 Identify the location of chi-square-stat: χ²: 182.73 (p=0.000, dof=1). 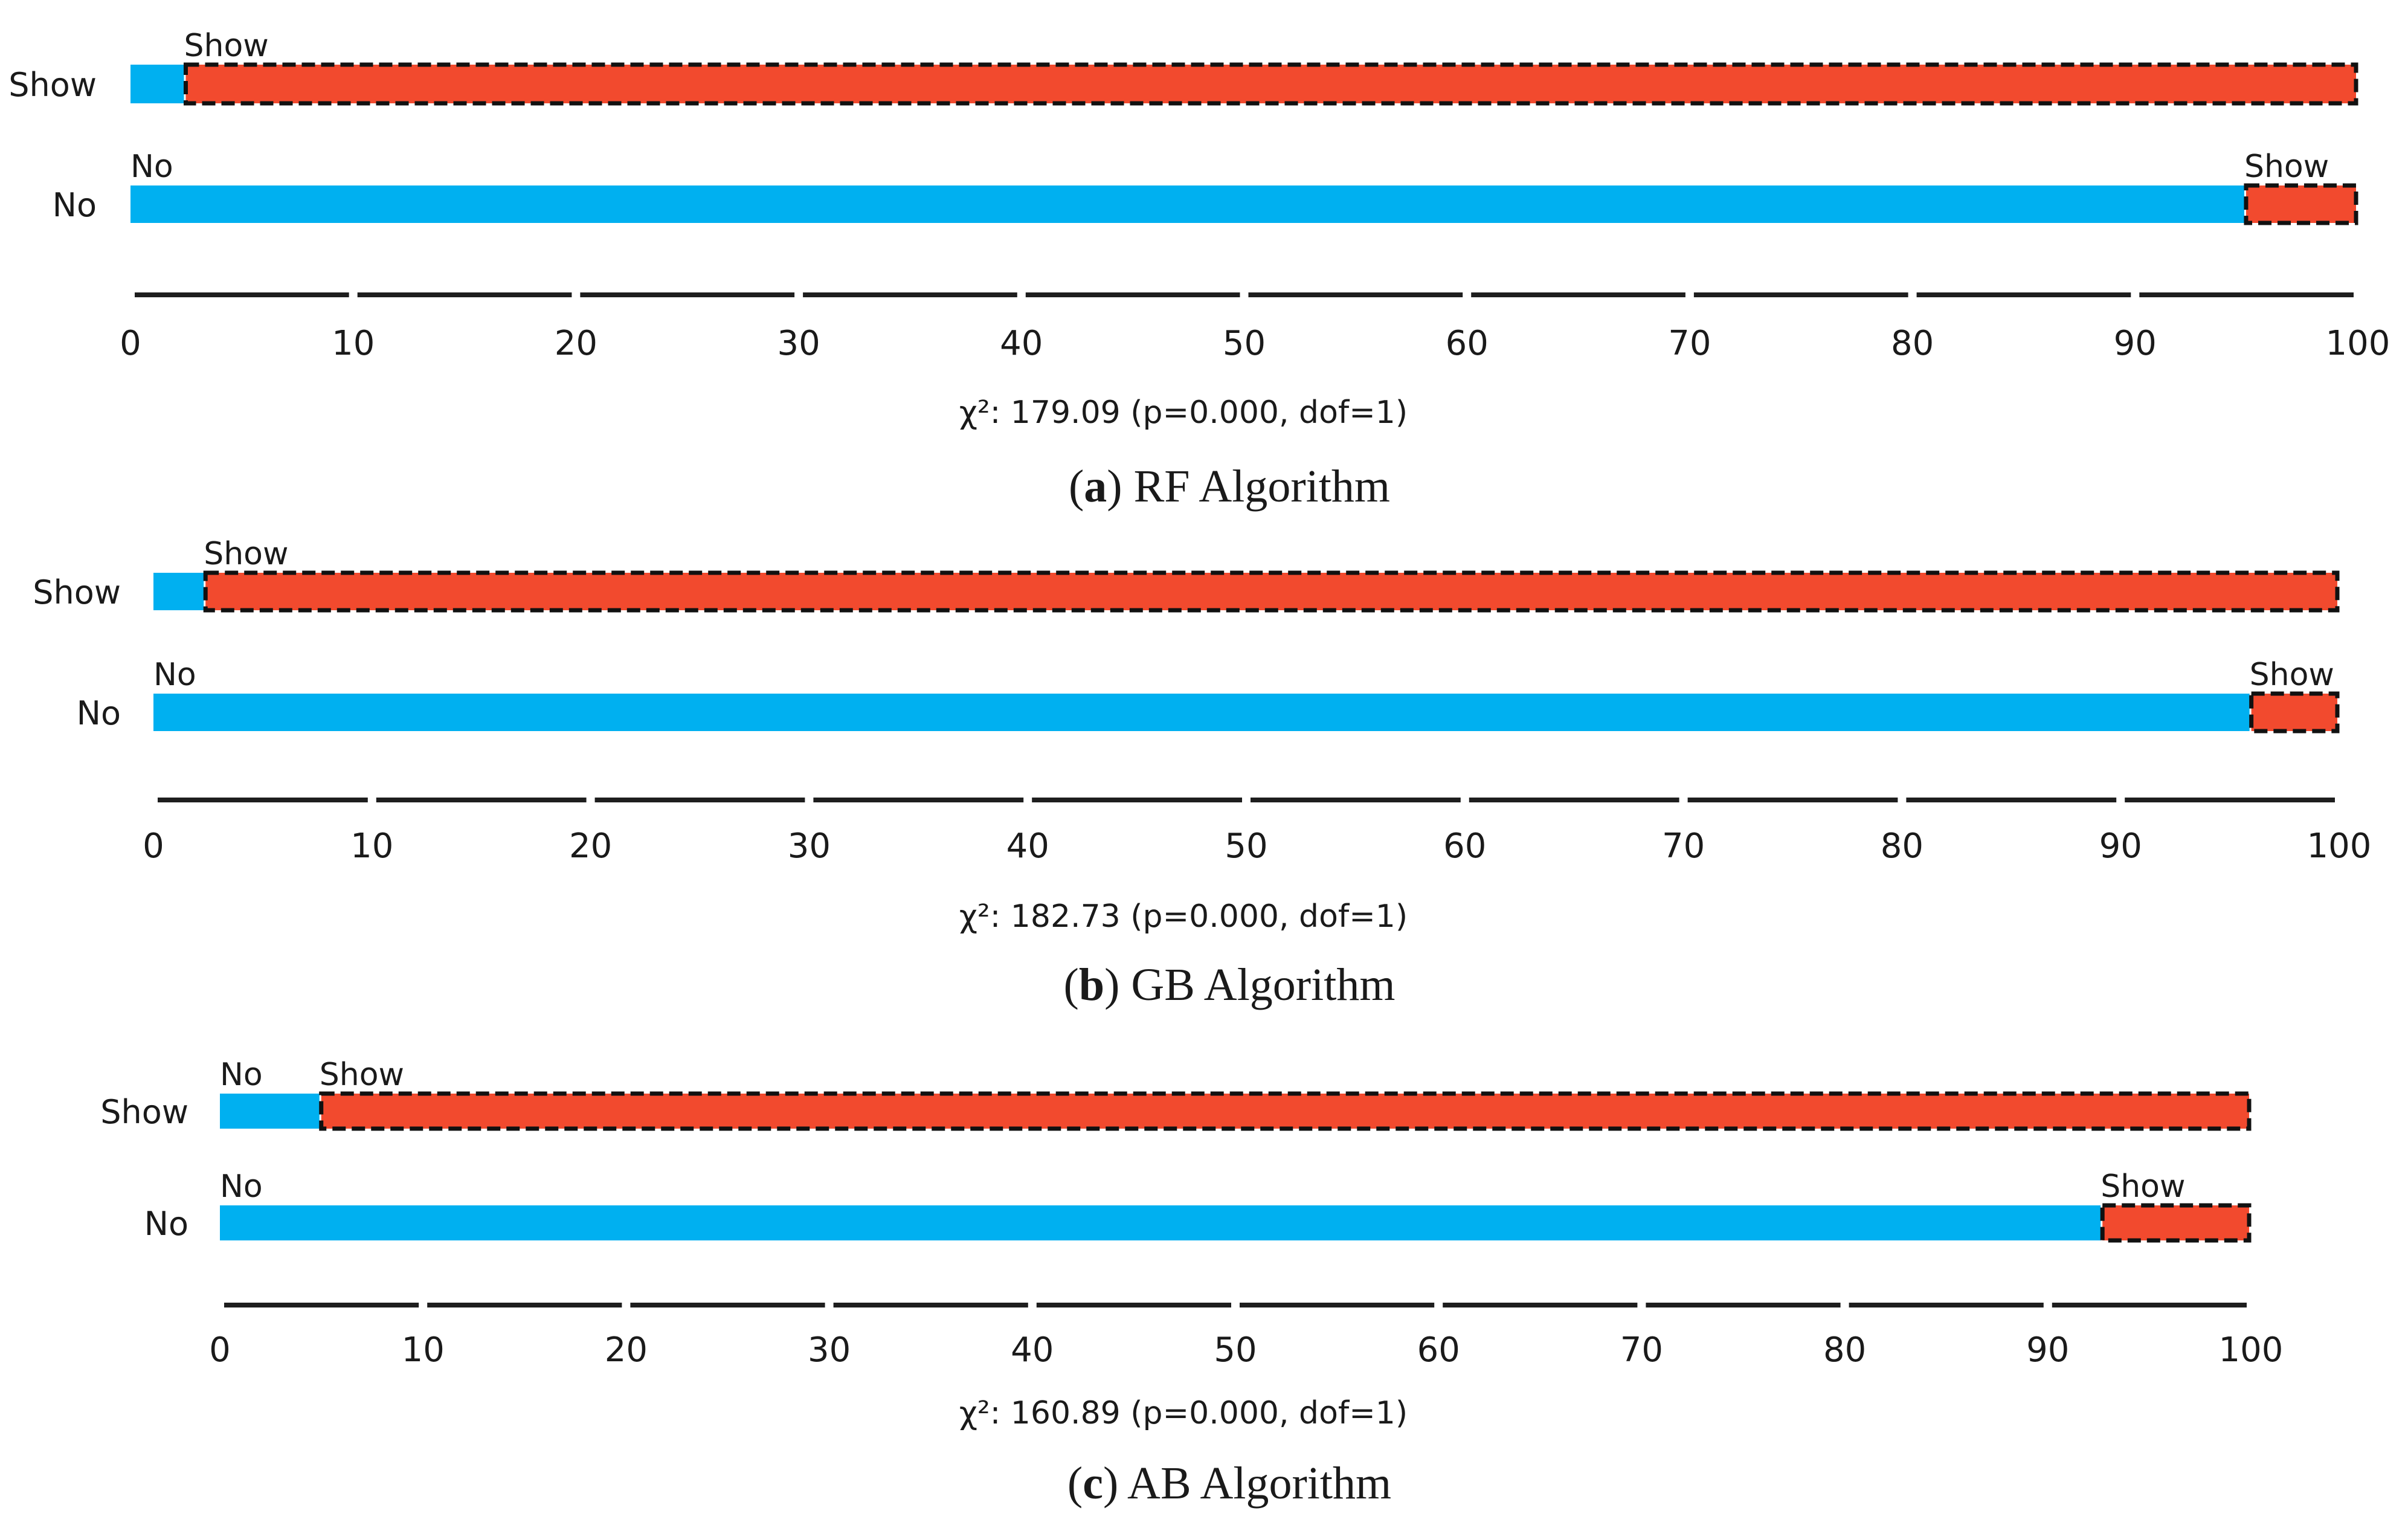
(1184, 917).